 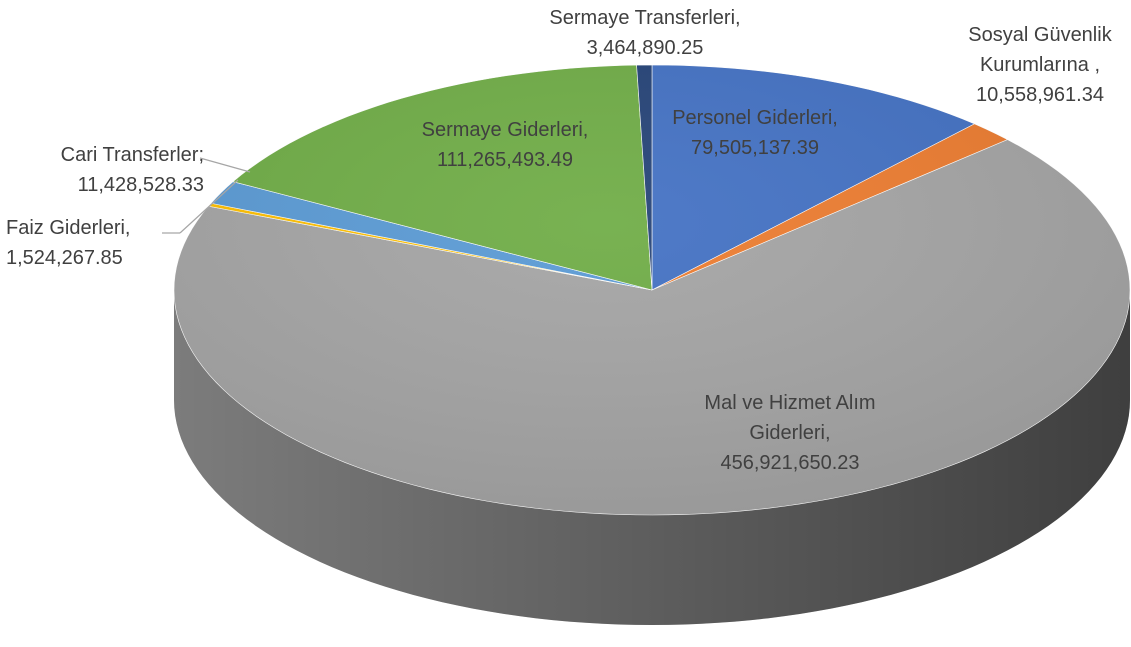 What do you see at coordinates (645, 48) in the screenshot?
I see `value-label: 3,464,890.25` at bounding box center [645, 48].